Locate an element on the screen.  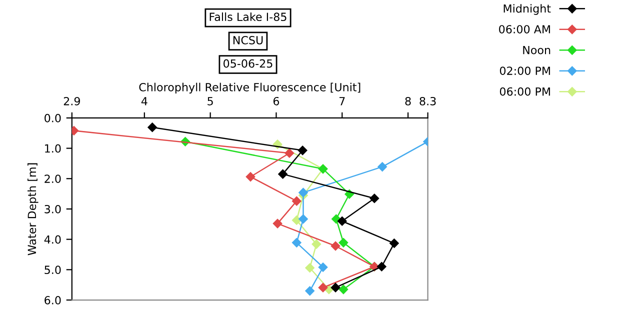
y-tick-label: 2.0 is located at coordinates (52, 179).